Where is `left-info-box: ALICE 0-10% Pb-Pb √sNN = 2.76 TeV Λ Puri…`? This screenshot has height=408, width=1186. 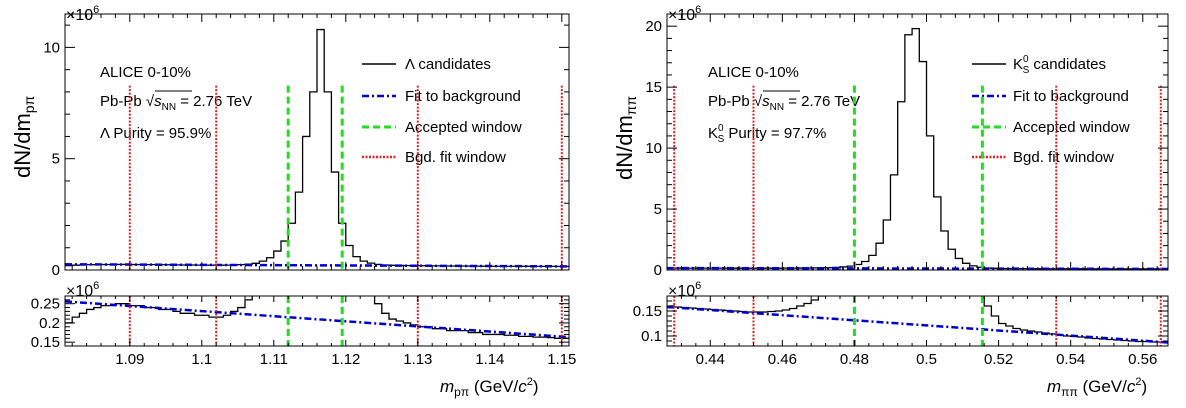 left-info-box: ALICE 0-10% Pb-Pb √sNN = 2.76 TeV Λ Puri… is located at coordinates (176, 103).